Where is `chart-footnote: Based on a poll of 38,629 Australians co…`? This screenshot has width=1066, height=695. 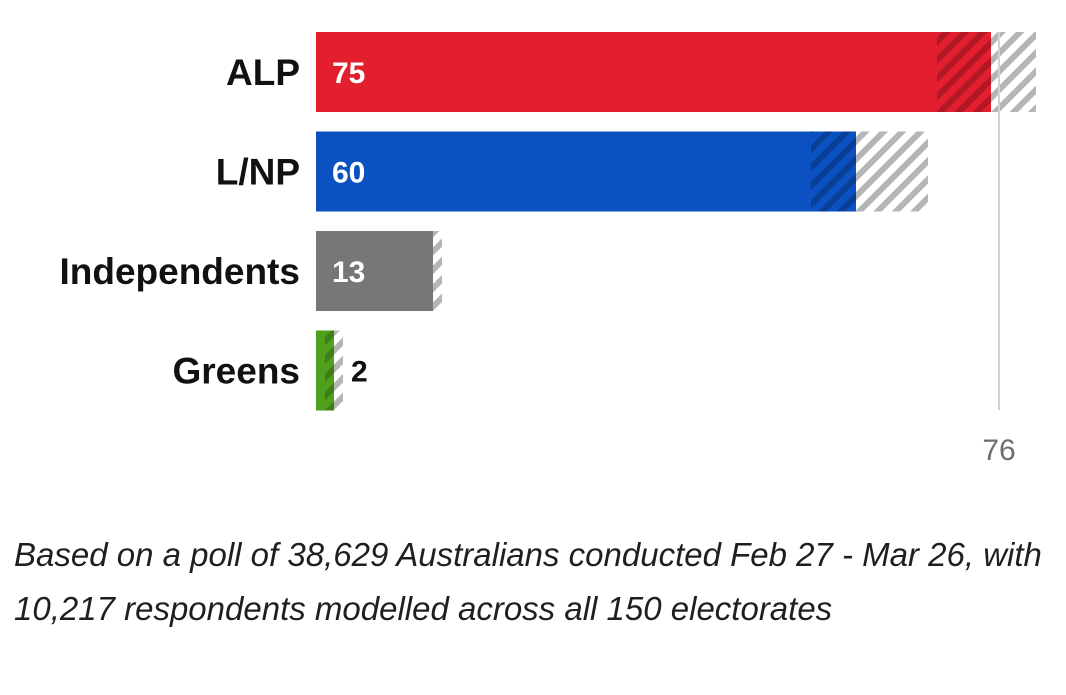 chart-footnote: Based on a poll of 38,629 Australians co… is located at coordinates (528, 581).